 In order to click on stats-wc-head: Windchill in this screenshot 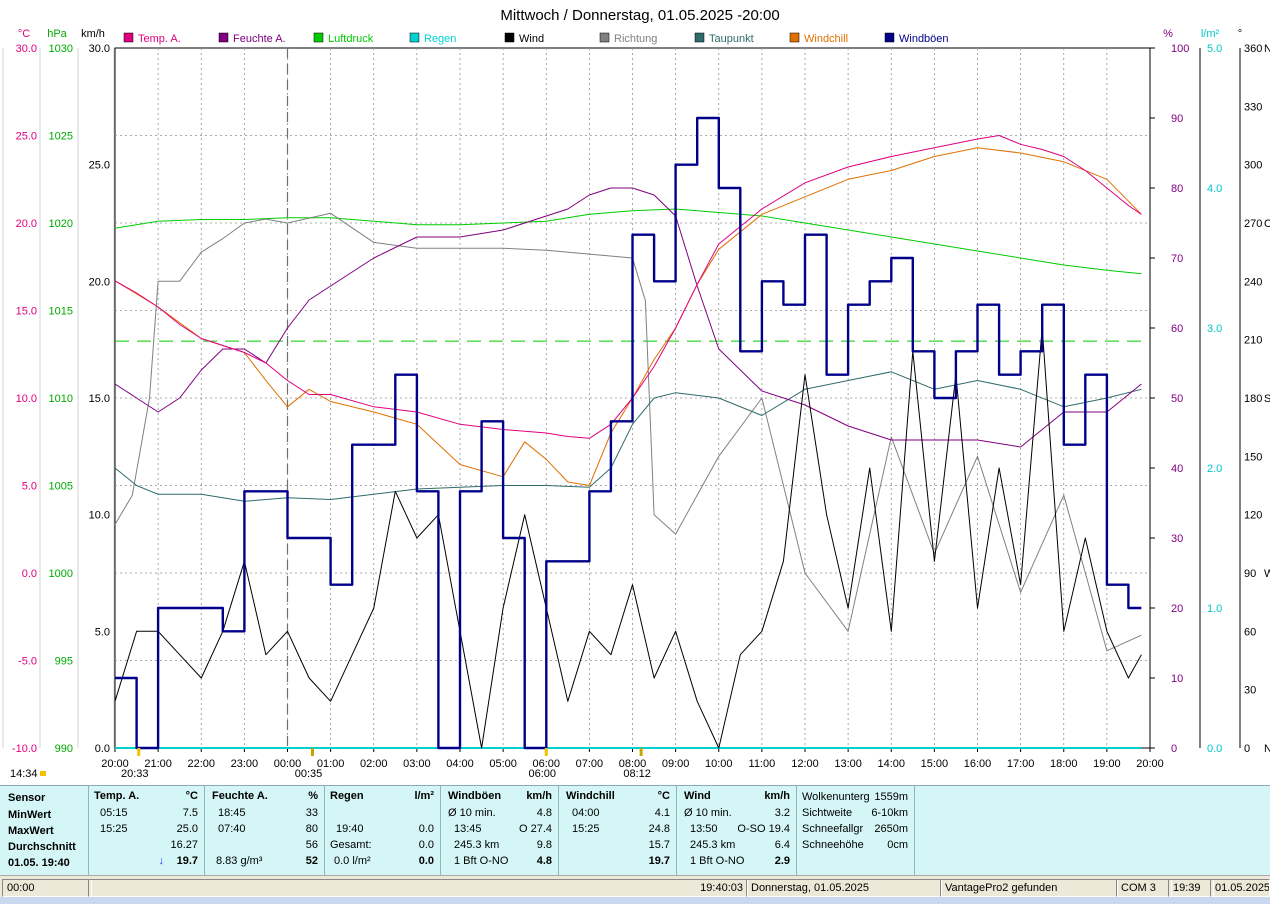, I will do `click(590, 796)`.